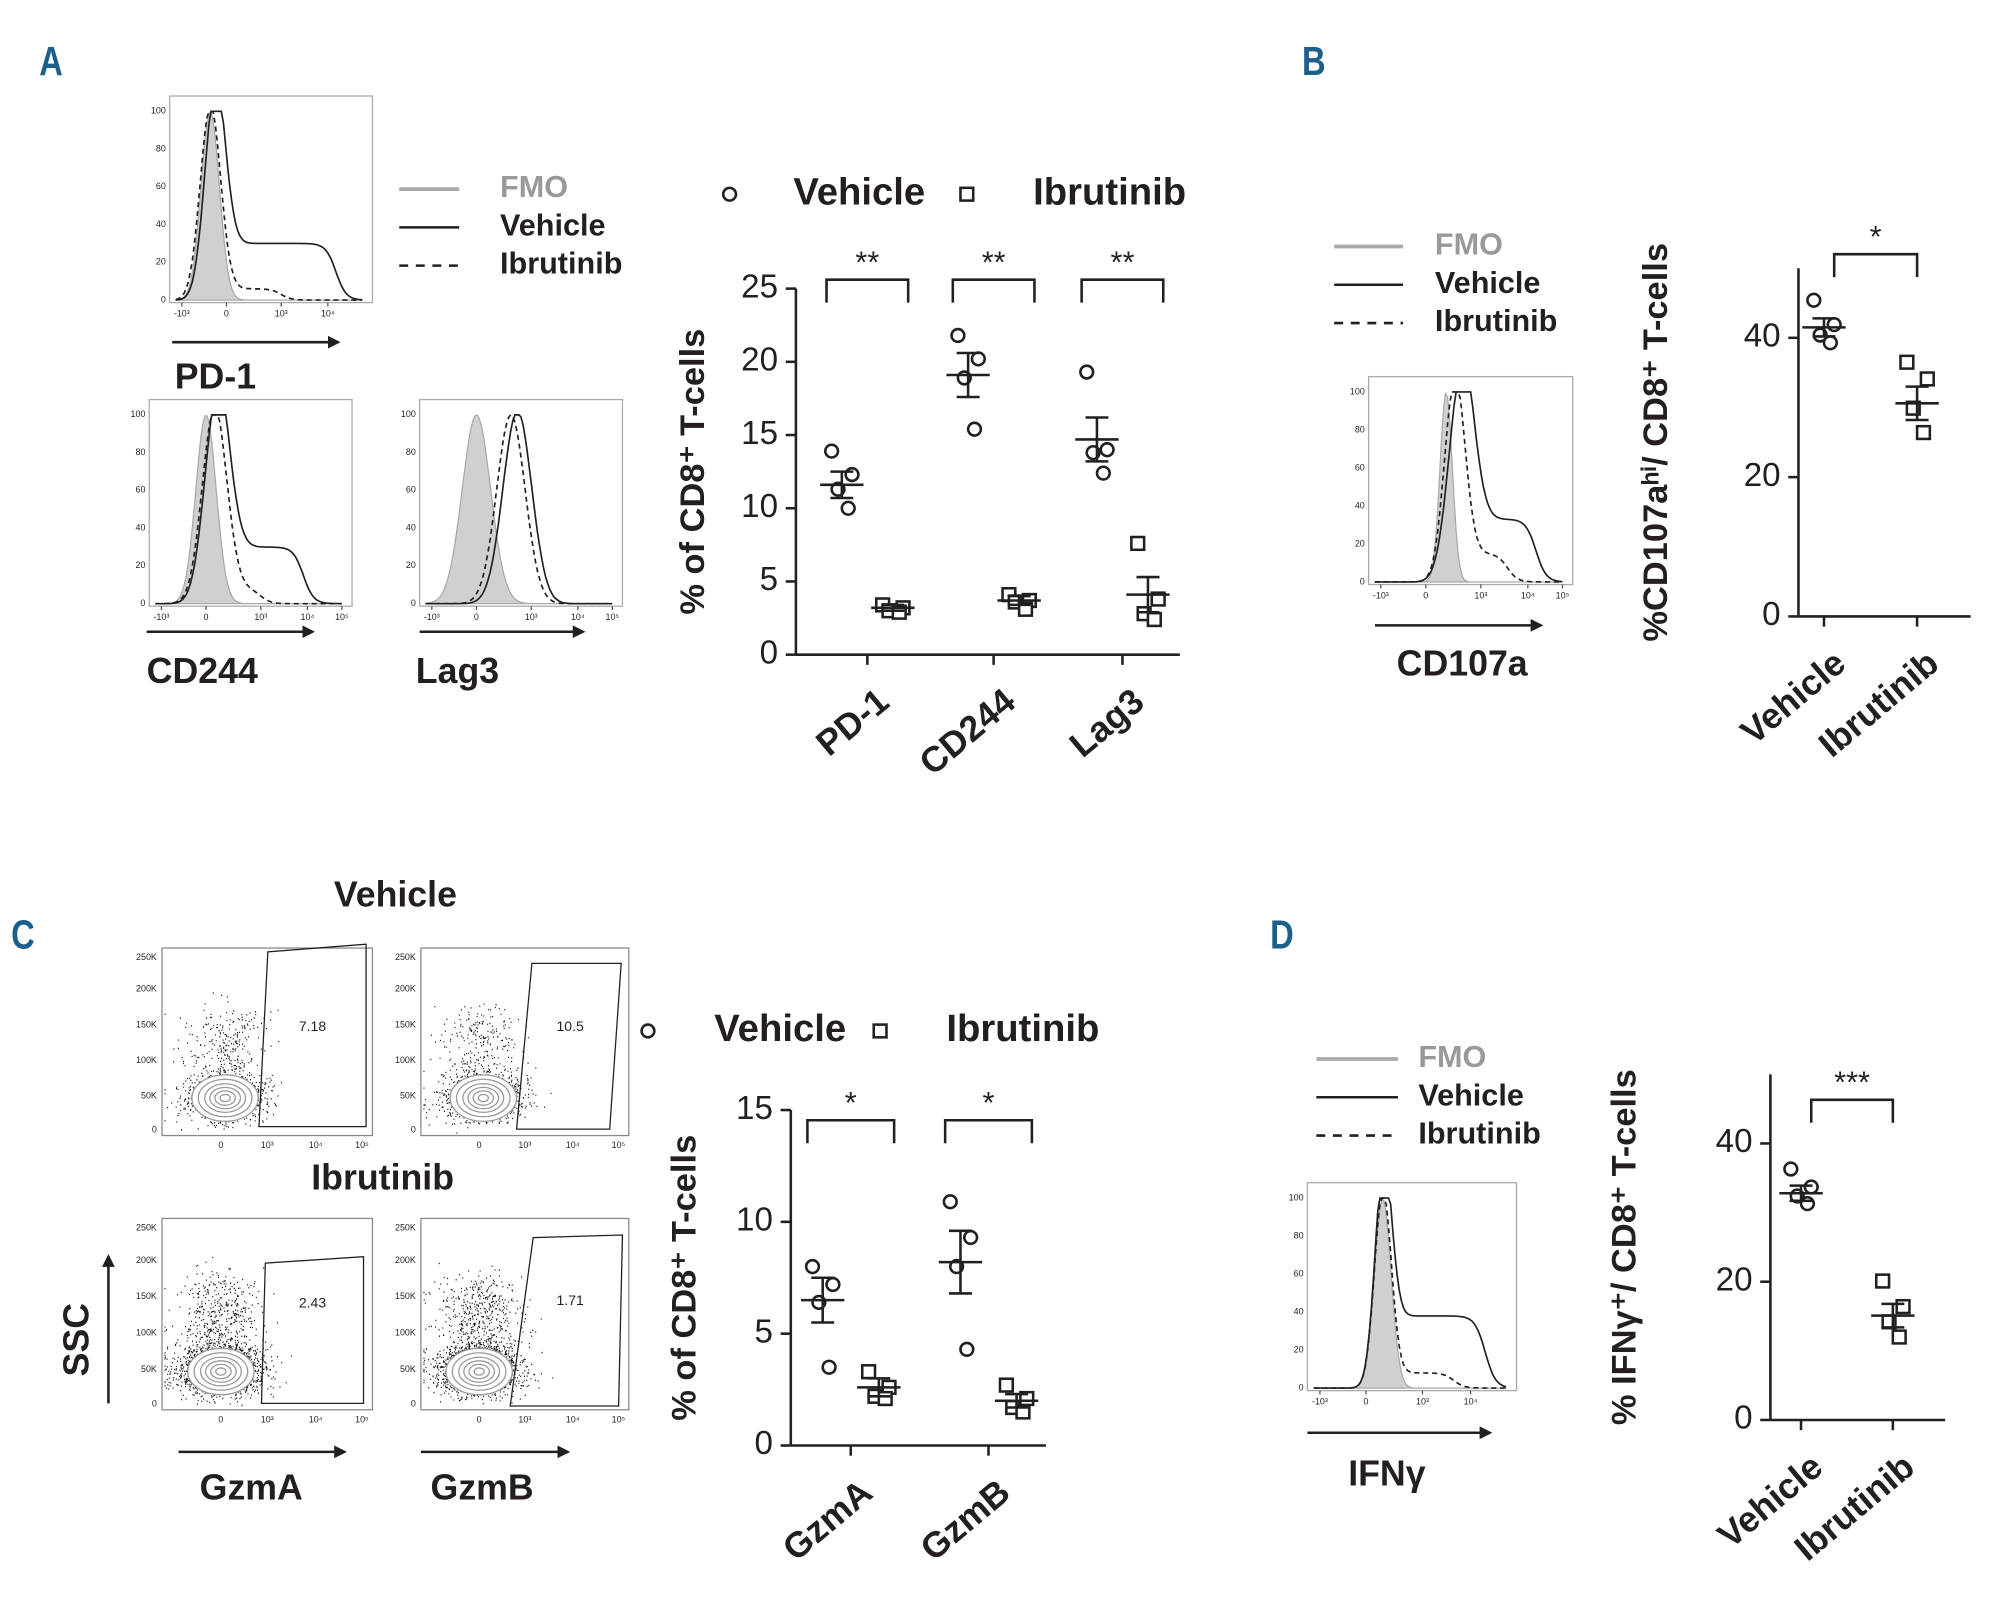 The image size is (2000, 1604). What do you see at coordinates (482, 1488) in the screenshot?
I see `contour-x-label: GzmB` at bounding box center [482, 1488].